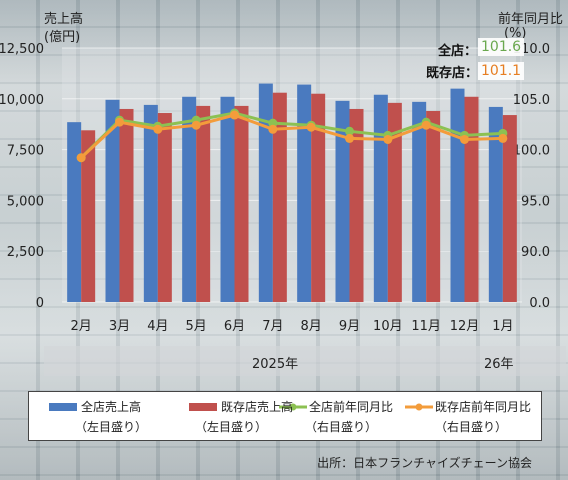 The image size is (568, 480). I want to click on x-tick-label: 3月, so click(119, 326).